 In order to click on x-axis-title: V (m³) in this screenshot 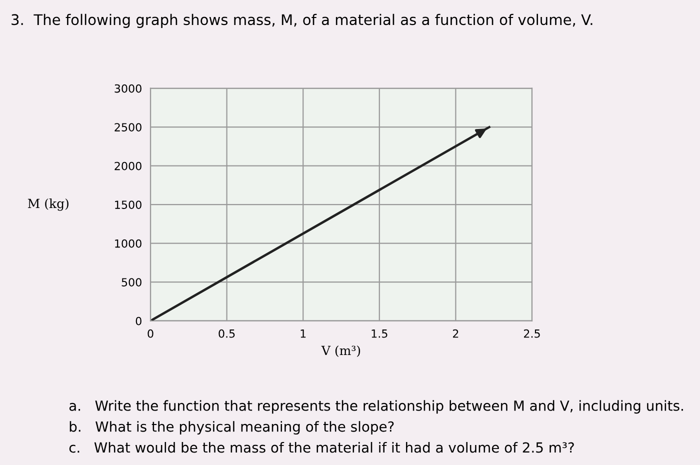, I will do `click(340, 351)`.